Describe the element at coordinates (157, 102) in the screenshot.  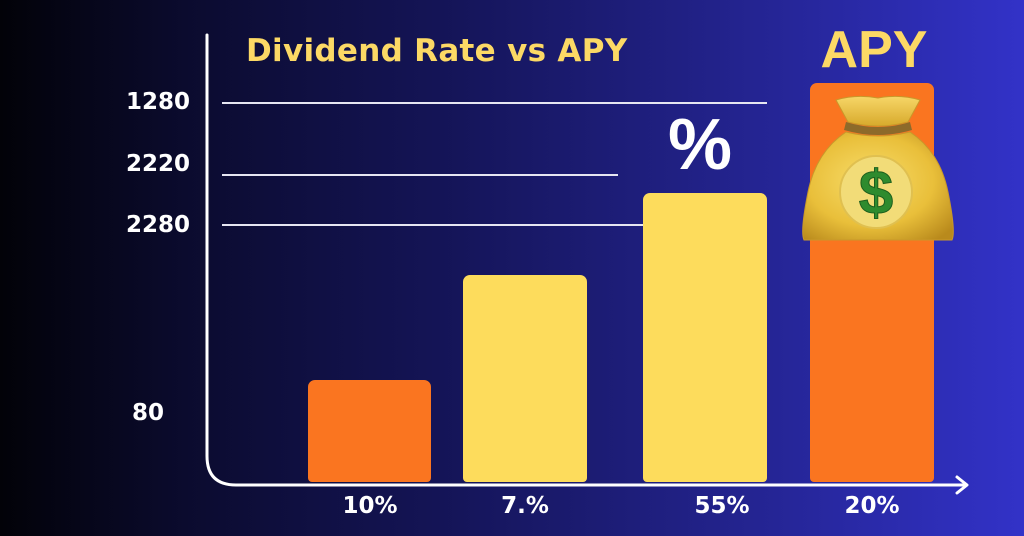
I see `y-tick-label: 1280` at that location.